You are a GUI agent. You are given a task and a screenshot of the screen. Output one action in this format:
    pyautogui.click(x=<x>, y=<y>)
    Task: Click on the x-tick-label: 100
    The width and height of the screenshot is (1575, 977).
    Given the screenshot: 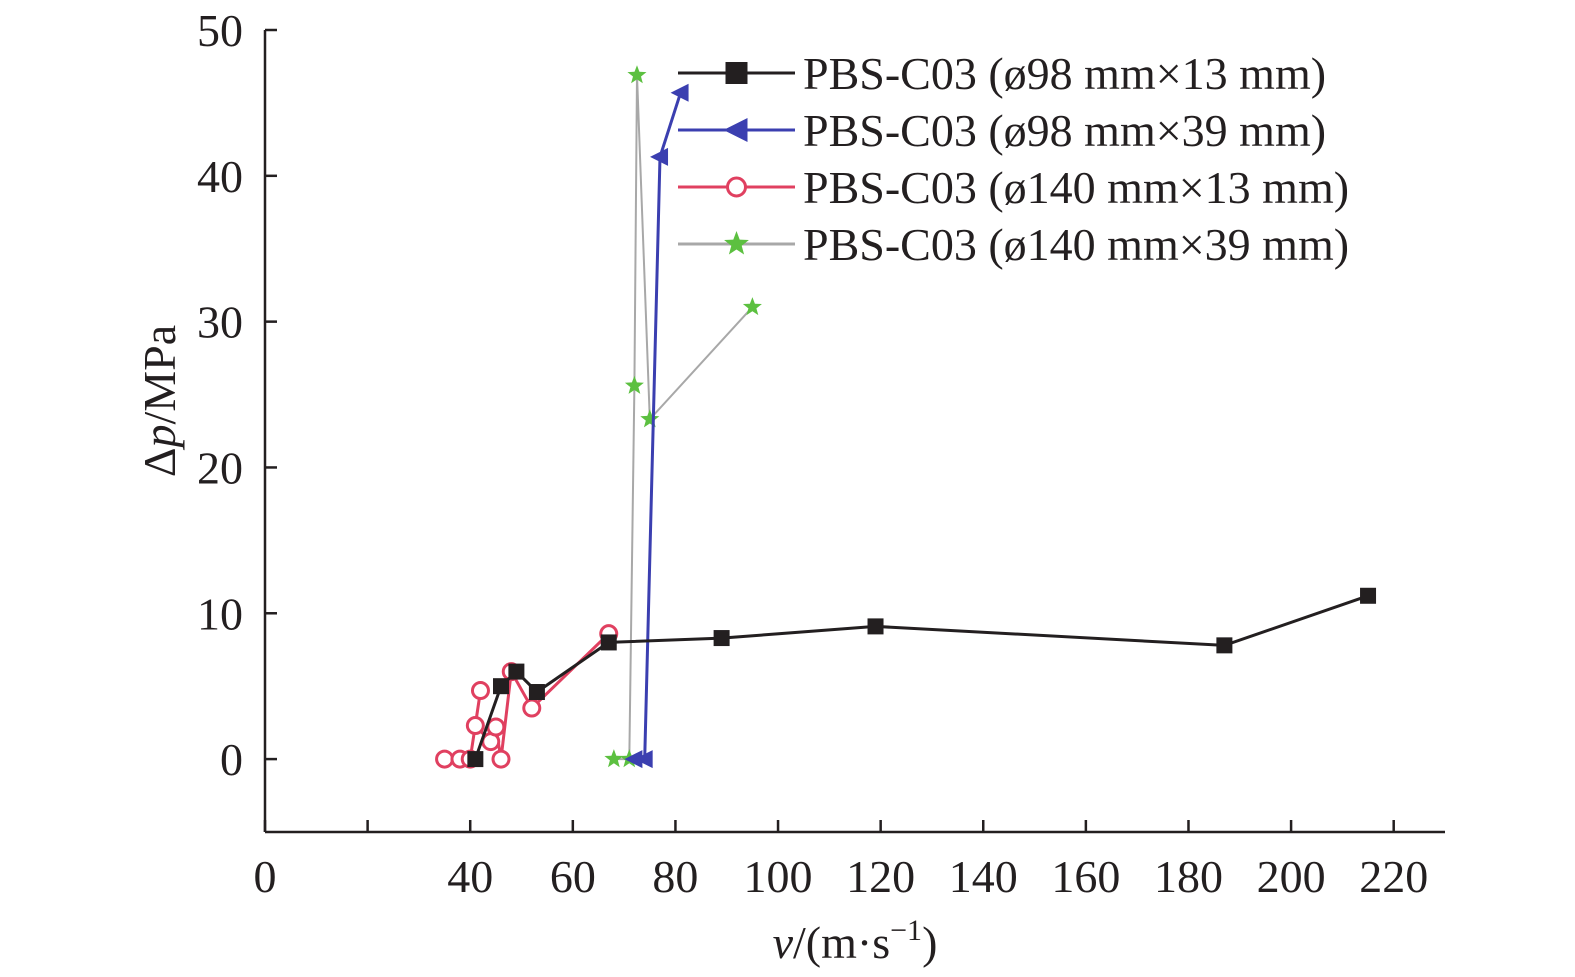 What is the action you would take?
    pyautogui.click(x=778, y=876)
    